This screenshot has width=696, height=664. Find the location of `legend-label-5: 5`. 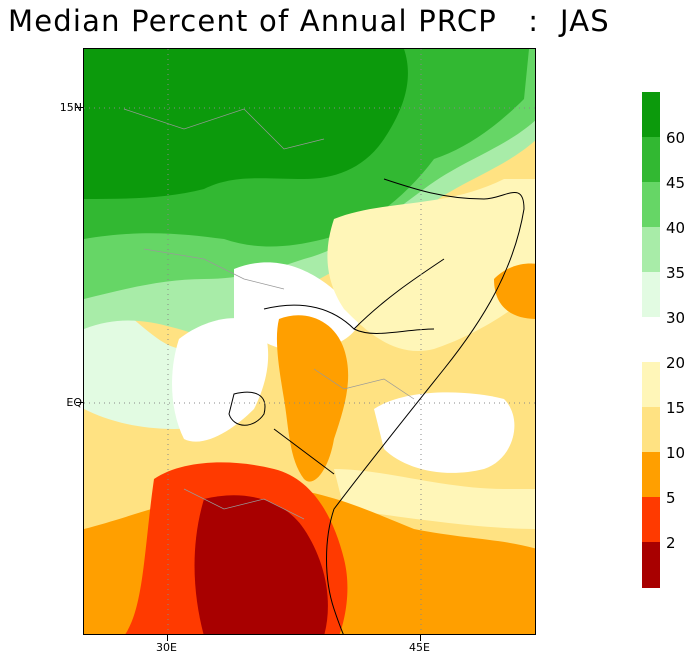

legend-label-5: 5 is located at coordinates (671, 498).